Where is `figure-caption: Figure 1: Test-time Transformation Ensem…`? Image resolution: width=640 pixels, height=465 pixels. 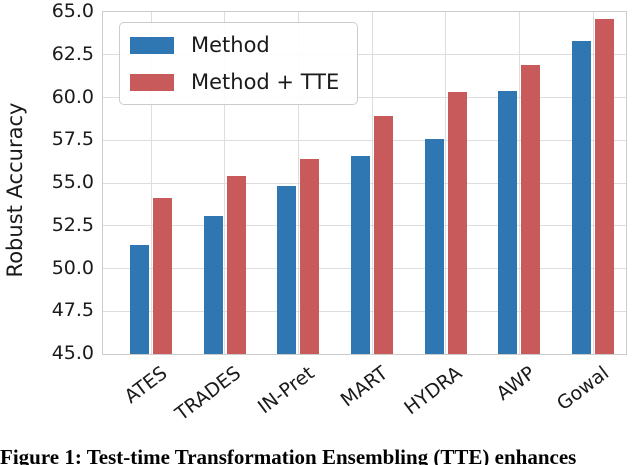
figure-caption: Figure 1: Test-time Transformation Ensem… is located at coordinates (288, 455).